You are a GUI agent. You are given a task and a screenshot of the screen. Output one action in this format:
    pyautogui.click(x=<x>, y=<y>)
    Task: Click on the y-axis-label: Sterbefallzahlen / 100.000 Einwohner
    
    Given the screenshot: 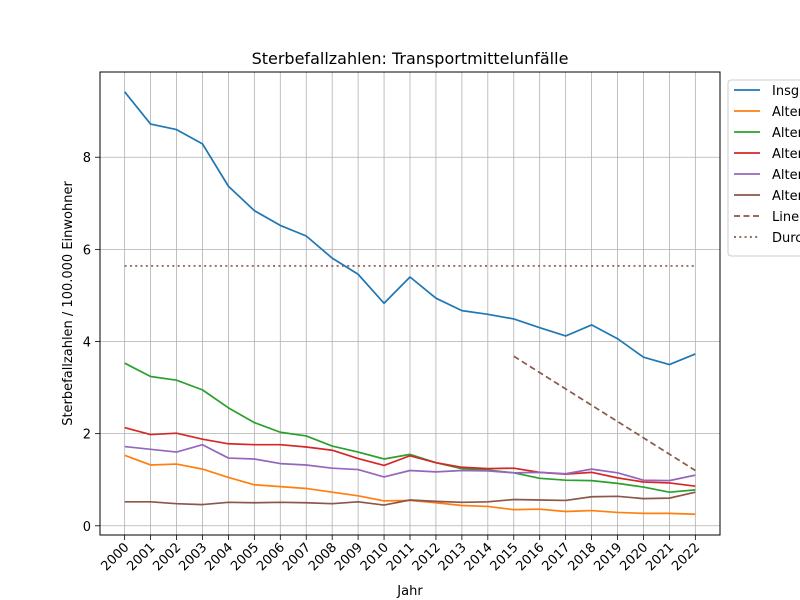 What is the action you would take?
    pyautogui.click(x=68, y=303)
    